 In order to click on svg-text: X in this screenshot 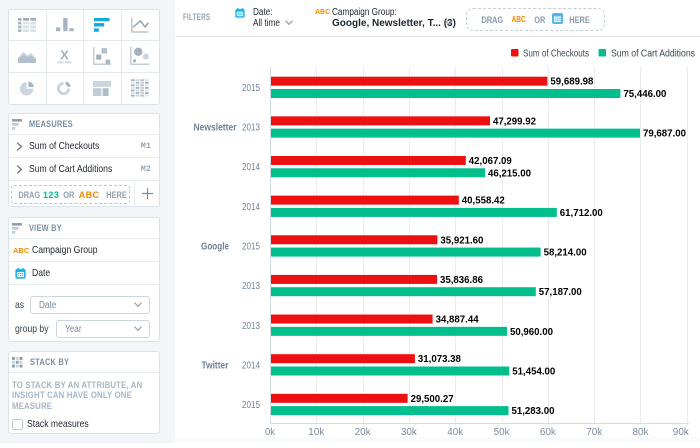, I will do `click(64, 56)`.